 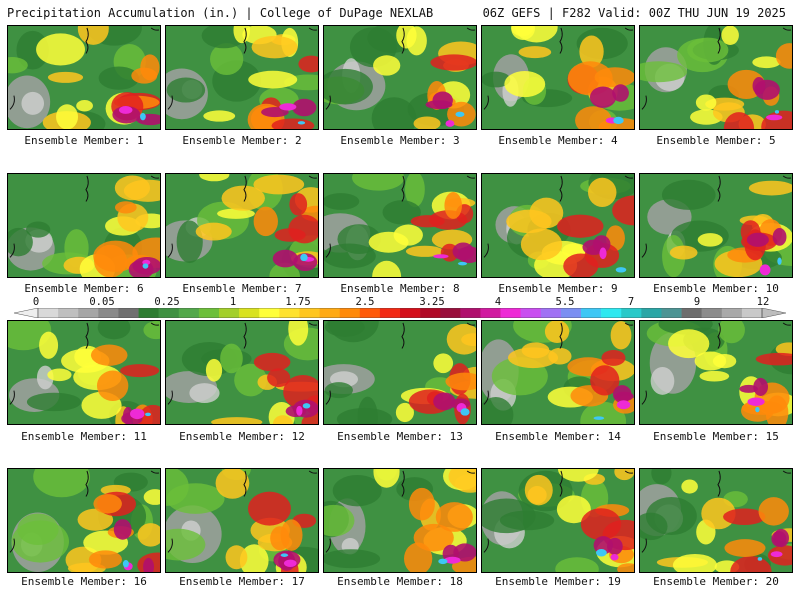 What do you see at coordinates (773, 313) in the screenshot?
I see `colorbar-max-arrow` at bounding box center [773, 313].